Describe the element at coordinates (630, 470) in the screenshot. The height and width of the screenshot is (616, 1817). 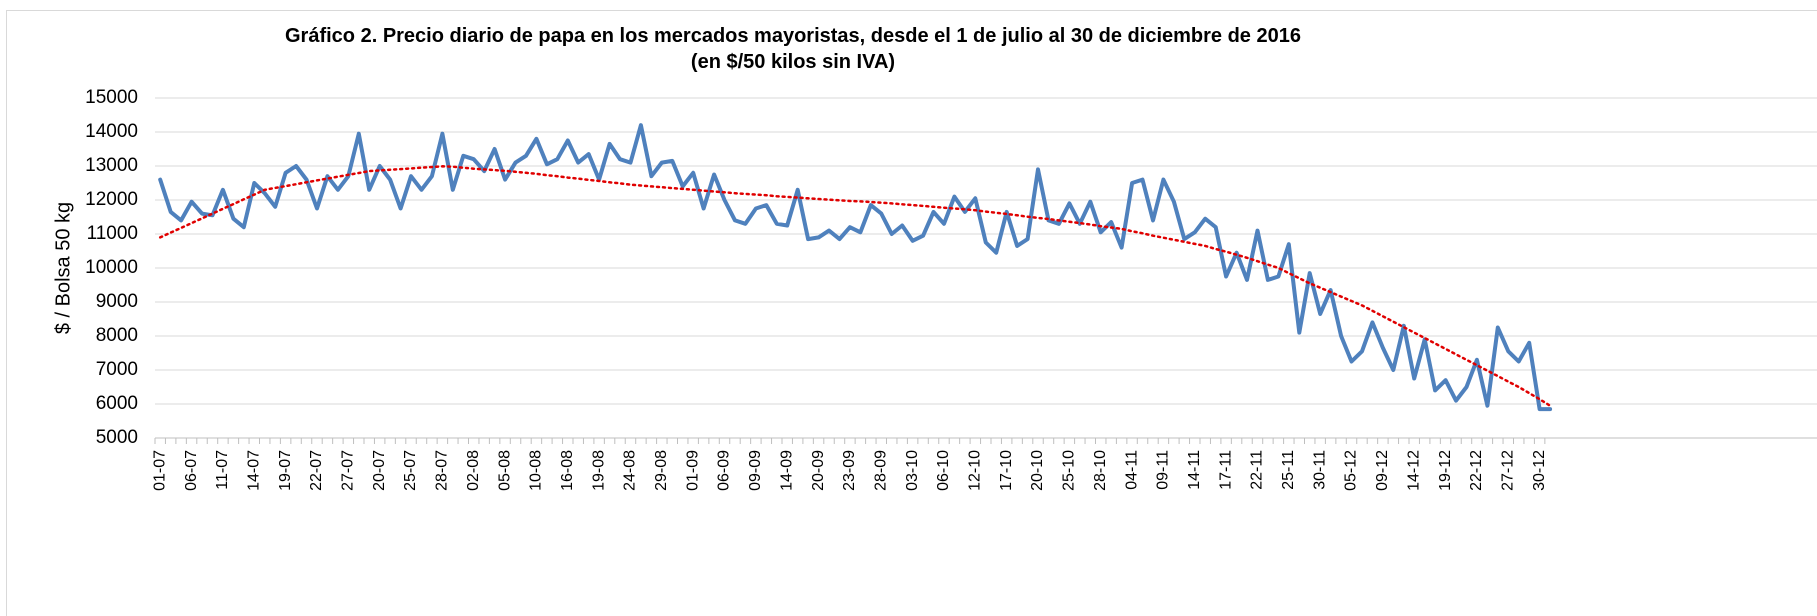
I see `x-tick-label: 24-08` at that location.